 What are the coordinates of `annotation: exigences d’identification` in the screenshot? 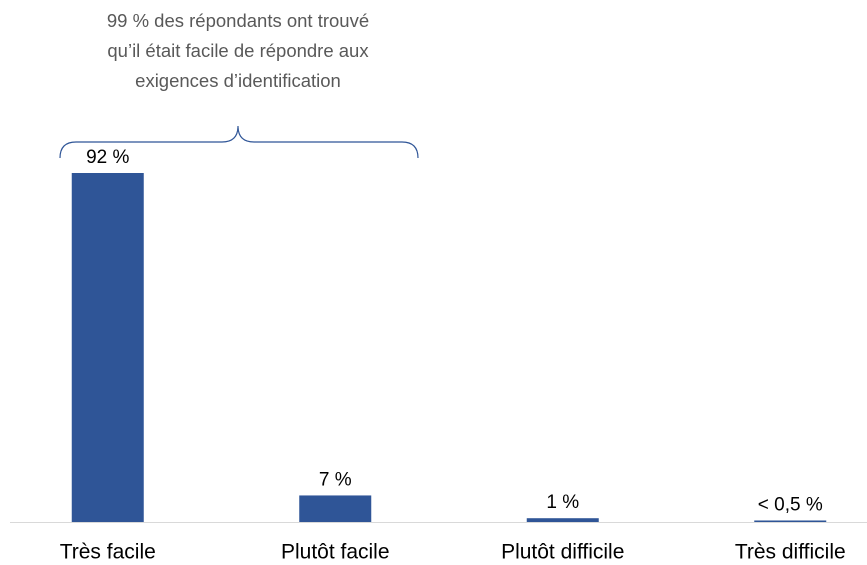 It's located at (238, 80).